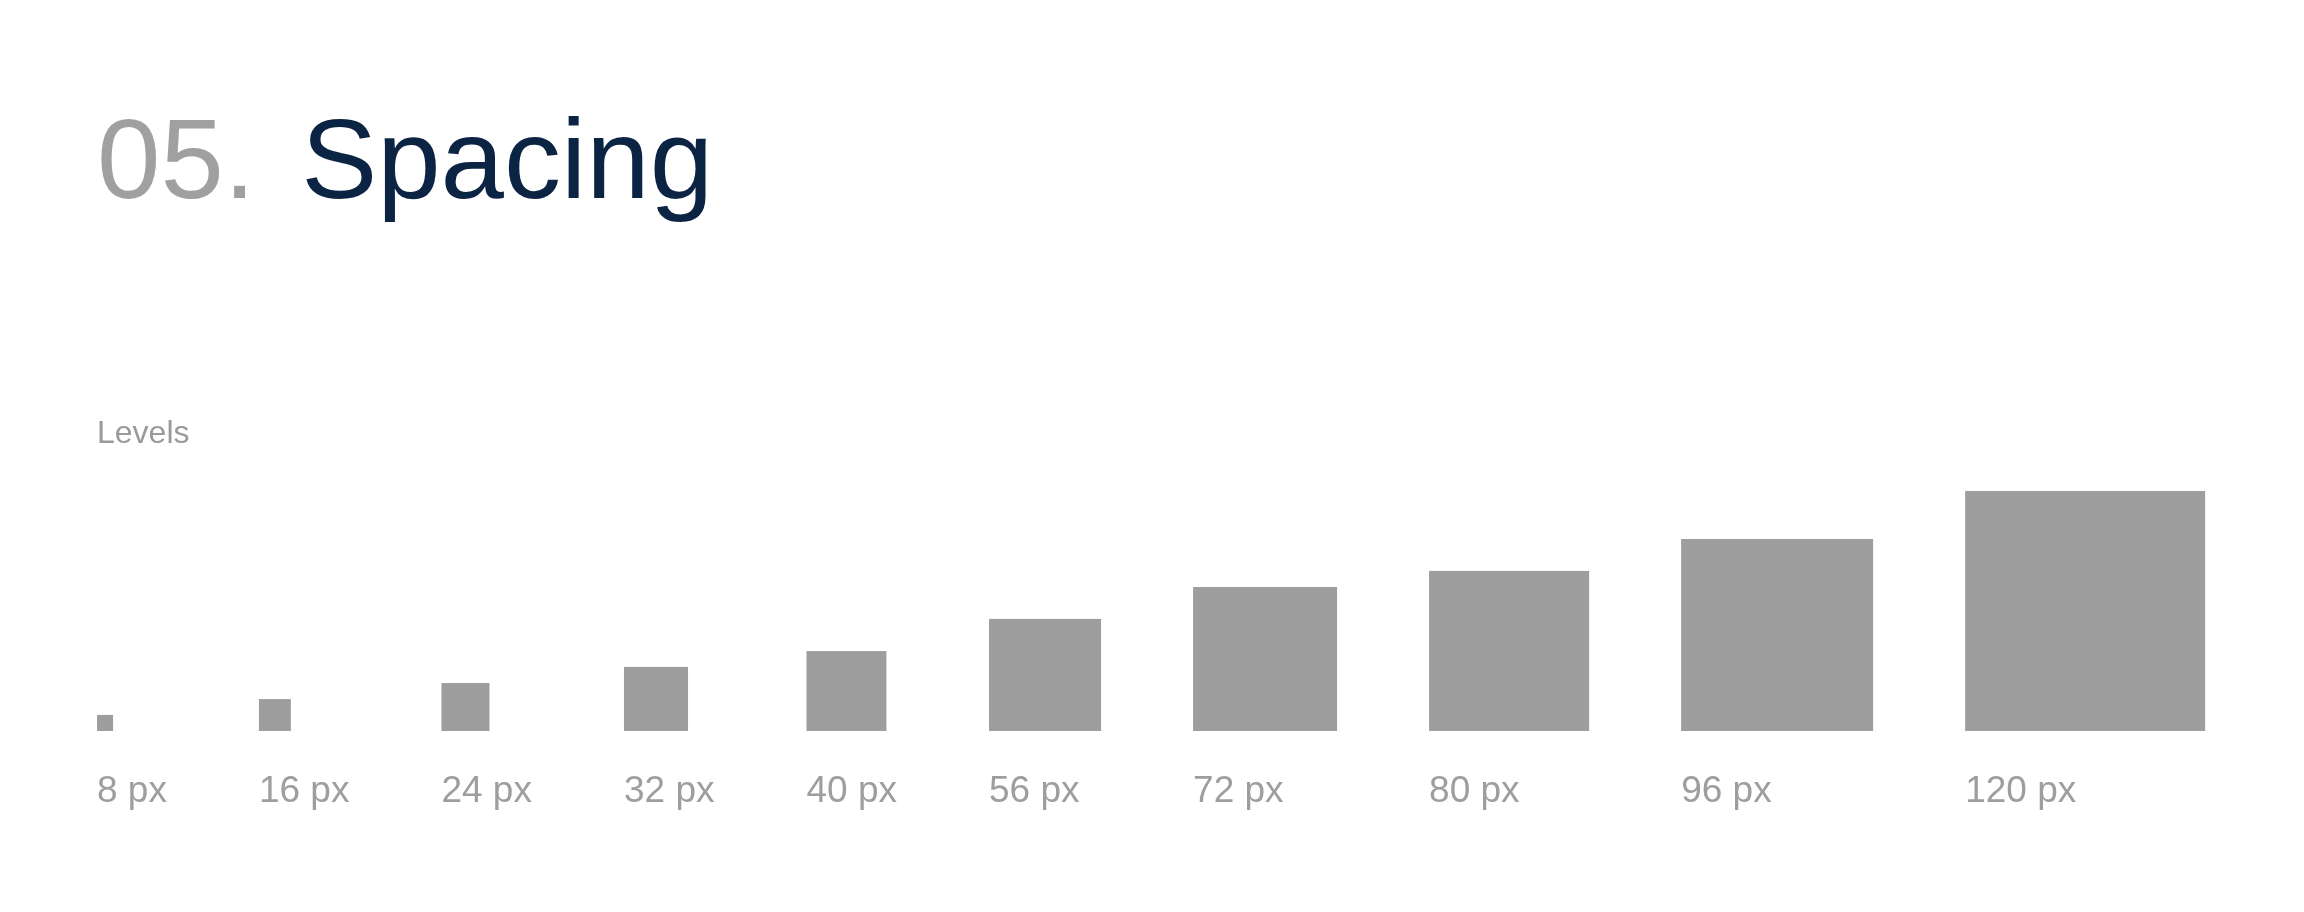 The height and width of the screenshot is (912, 2304). Describe the element at coordinates (1475, 789) in the screenshot. I see `x-tick-label: 80 px` at that location.